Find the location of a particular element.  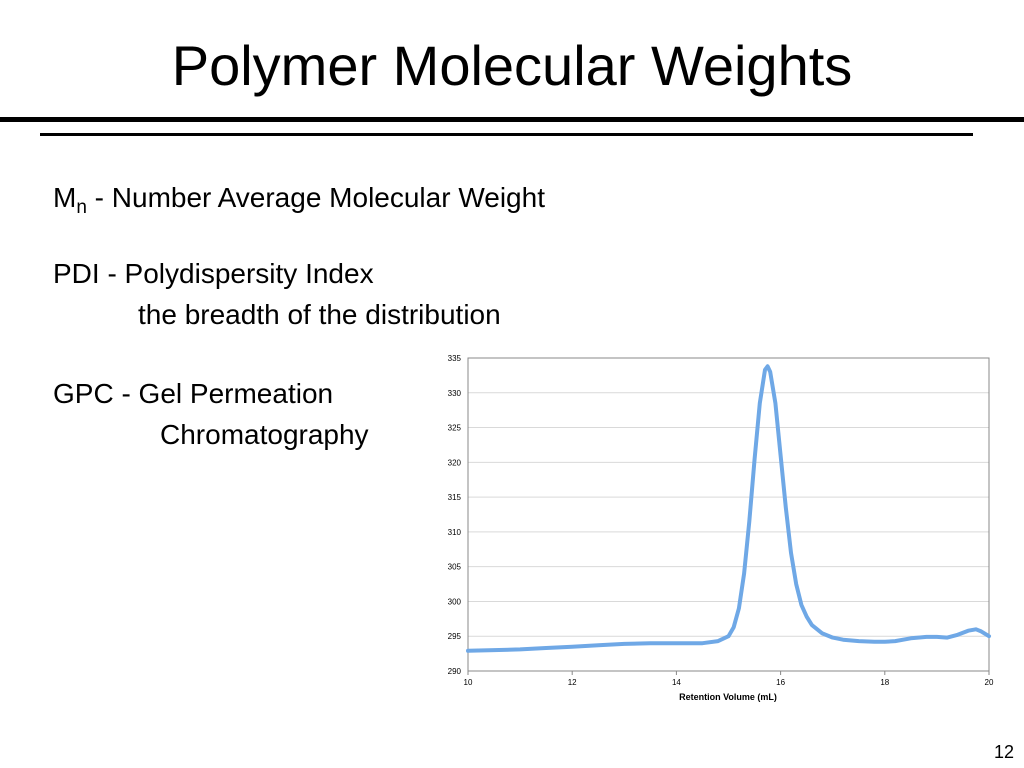

x-tick-label: 20 is located at coordinates (989, 682).